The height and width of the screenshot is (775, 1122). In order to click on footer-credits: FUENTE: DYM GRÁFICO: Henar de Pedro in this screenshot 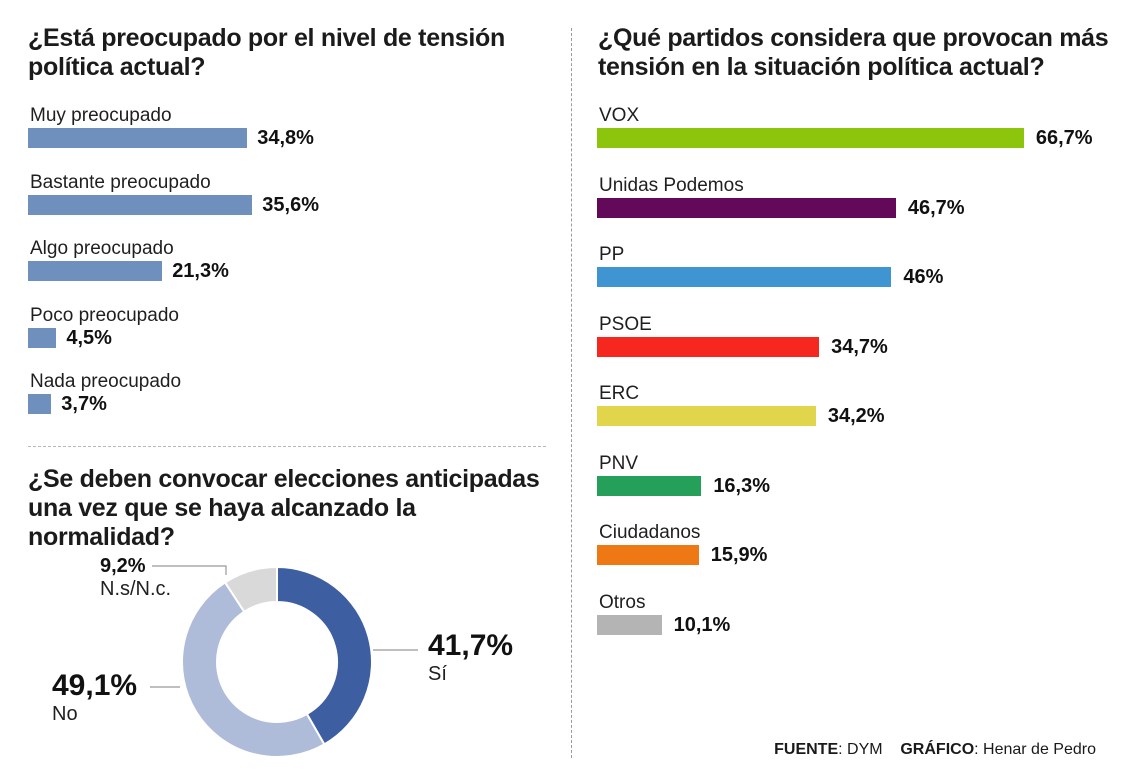, I will do `click(935, 750)`.